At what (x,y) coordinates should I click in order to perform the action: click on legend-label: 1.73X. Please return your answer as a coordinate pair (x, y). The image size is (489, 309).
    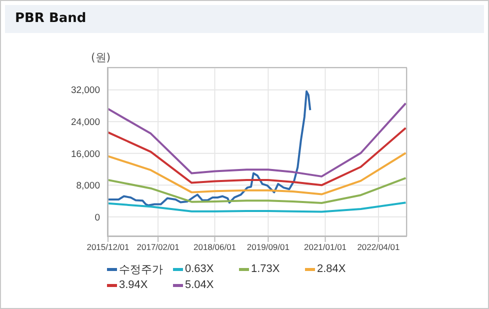
    Looking at the image, I should click on (265, 269).